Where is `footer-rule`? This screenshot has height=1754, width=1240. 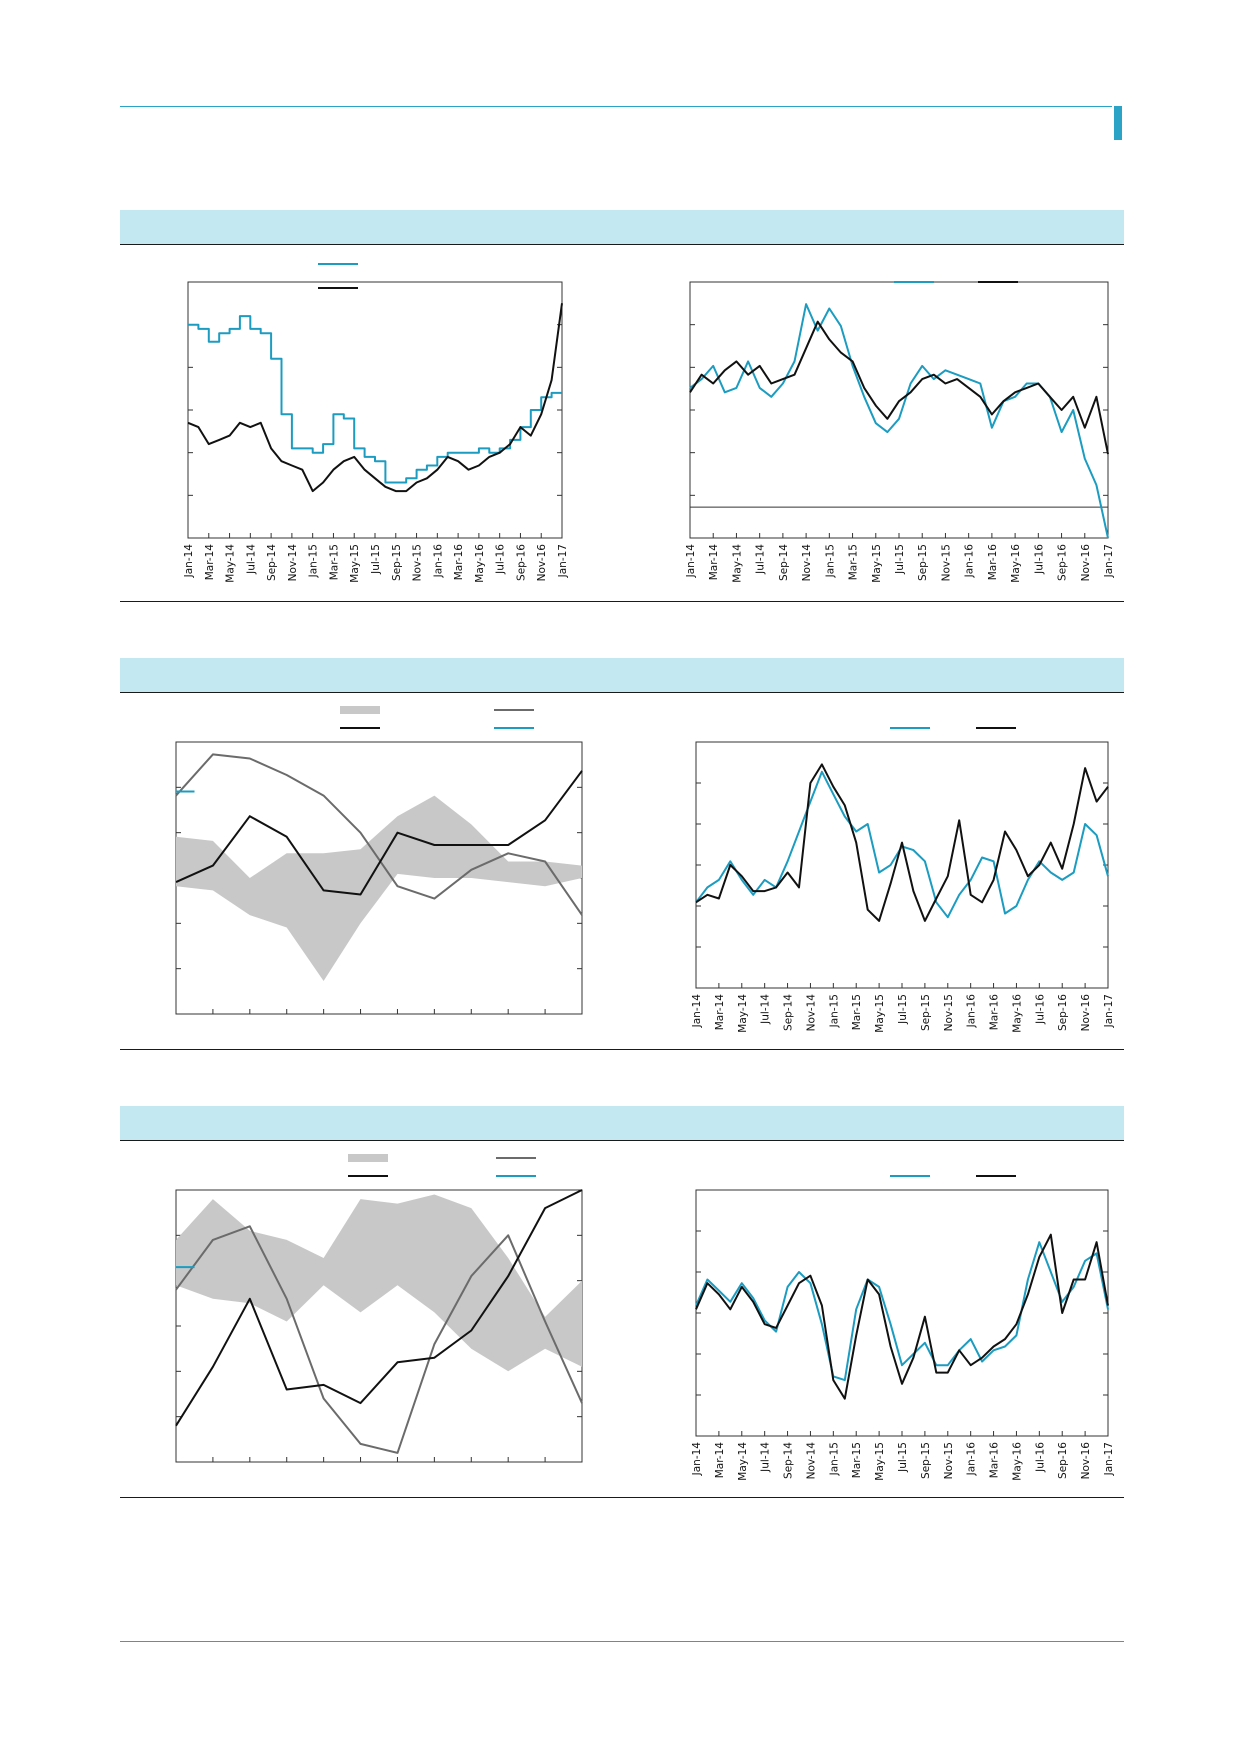
footer-rule is located at coordinates (622, 1641).